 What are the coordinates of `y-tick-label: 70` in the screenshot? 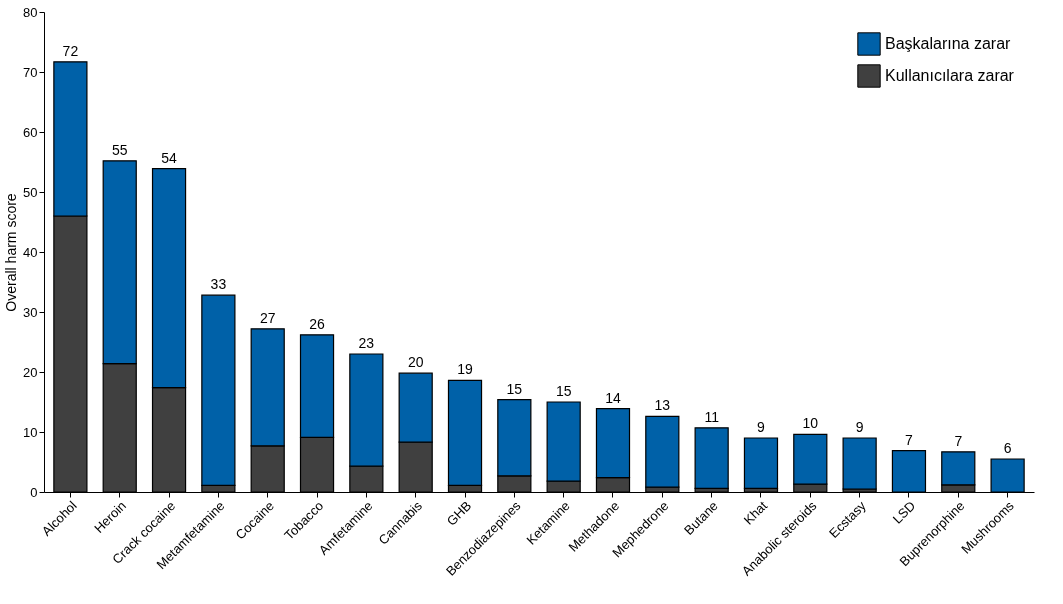 It's located at (30, 72).